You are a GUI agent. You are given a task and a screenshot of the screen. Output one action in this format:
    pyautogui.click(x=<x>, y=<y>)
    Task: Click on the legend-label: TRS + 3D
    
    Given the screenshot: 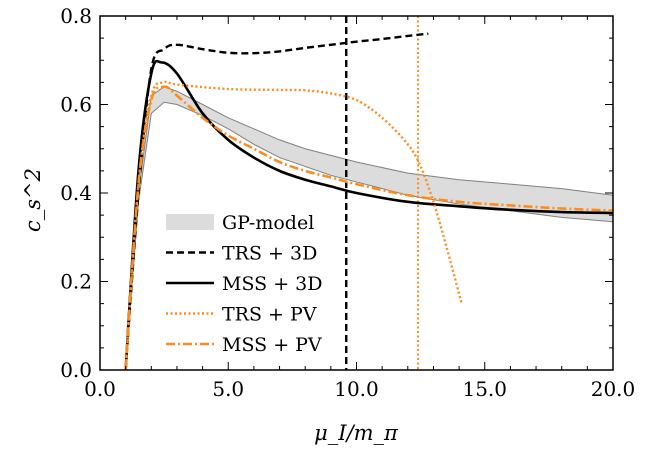 What is the action you would take?
    pyautogui.click(x=269, y=254)
    